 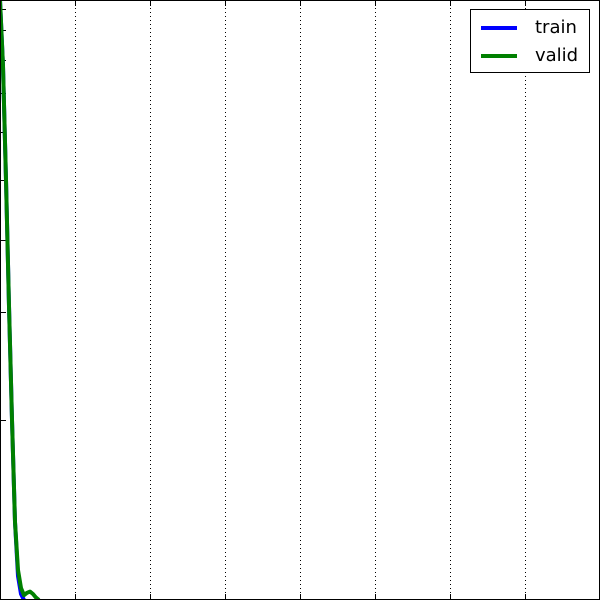 I want to click on legend-item-valid: valid, so click(x=530, y=56).